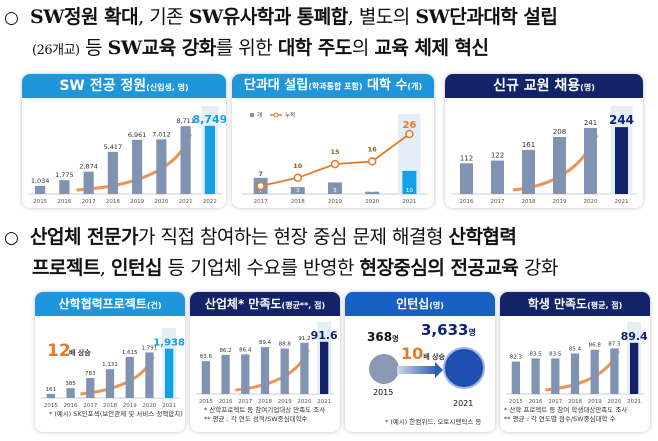  I want to click on text-run: 가 직접 참여하는 현장 중심 문제 해결형, so click(293, 237).